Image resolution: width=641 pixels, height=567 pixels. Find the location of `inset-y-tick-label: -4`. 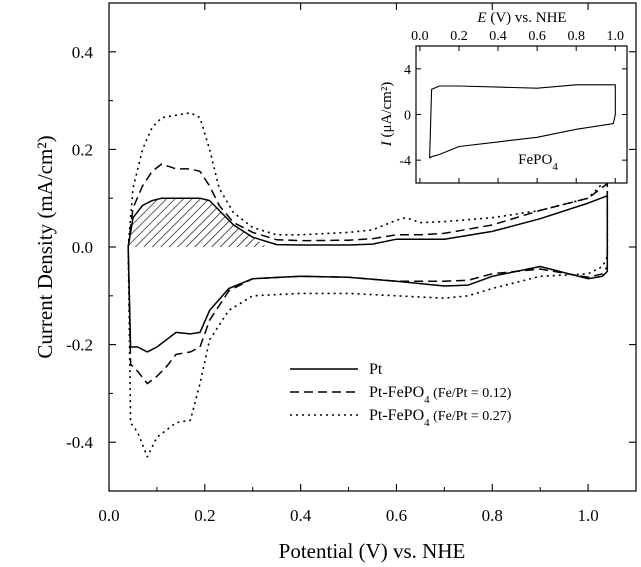

inset-y-tick-label: -4 is located at coordinates (405, 161).